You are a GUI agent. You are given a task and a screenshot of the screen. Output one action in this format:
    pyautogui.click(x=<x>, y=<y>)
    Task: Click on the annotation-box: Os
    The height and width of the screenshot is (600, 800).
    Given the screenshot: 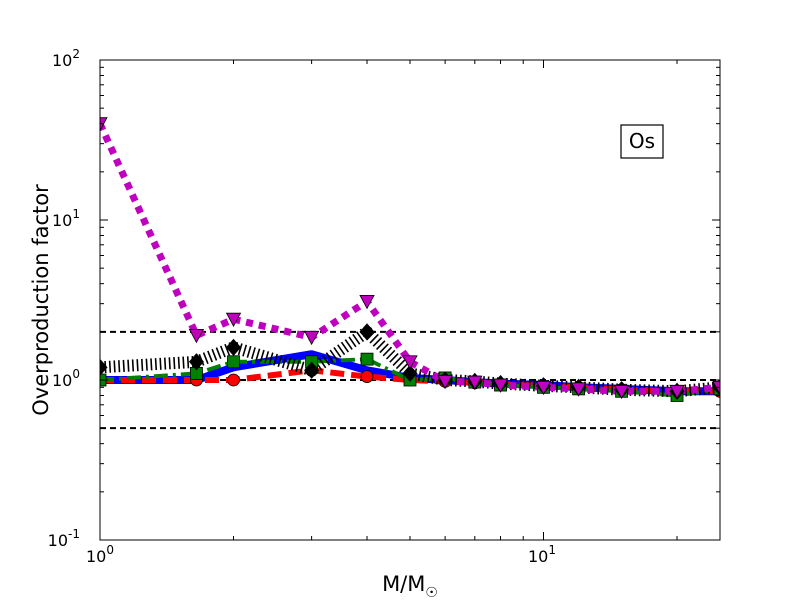 What is the action you would take?
    pyautogui.click(x=642, y=141)
    